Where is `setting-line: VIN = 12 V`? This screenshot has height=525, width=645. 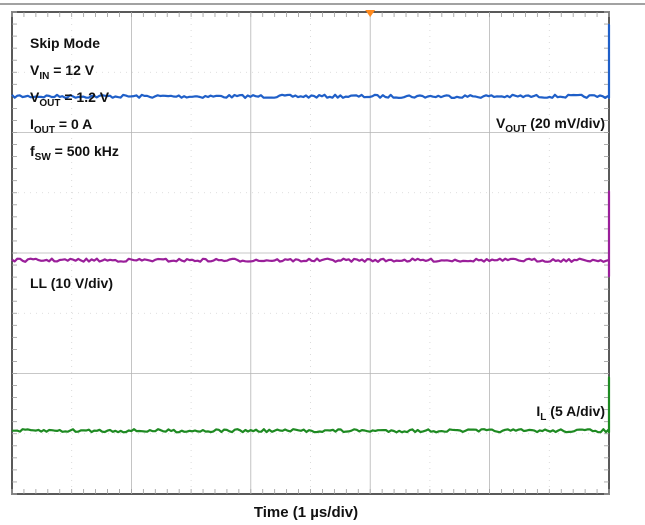 setting-line: VIN = 12 V is located at coordinates (62, 72).